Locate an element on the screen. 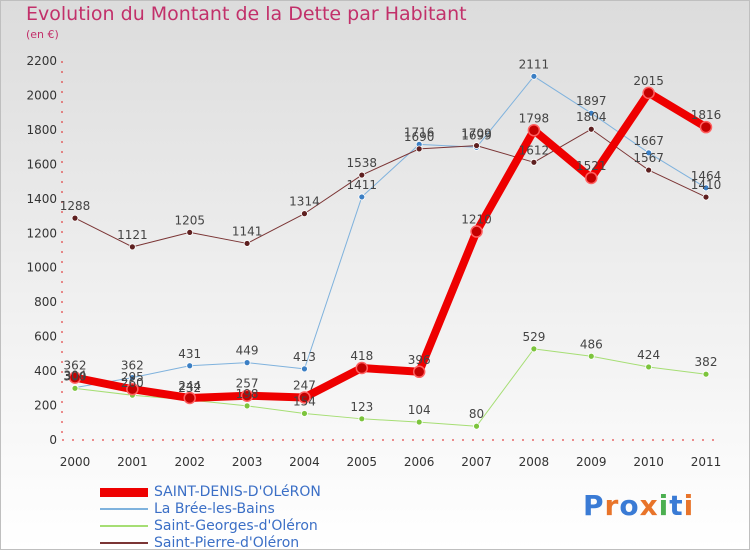 This screenshot has height=551, width=750. data-label: 1709 is located at coordinates (476, 134).